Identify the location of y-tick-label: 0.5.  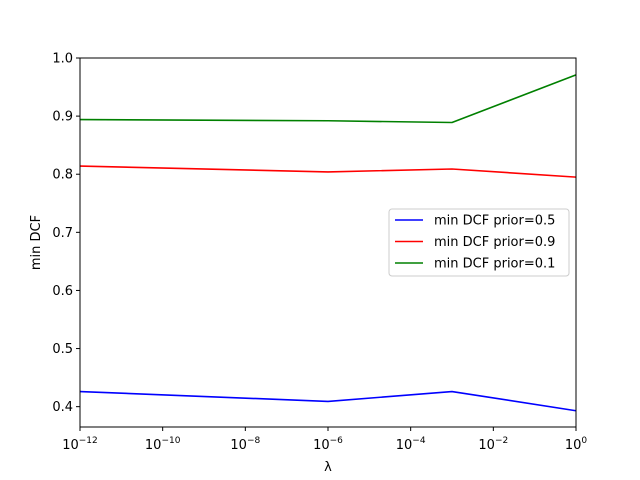
(62, 349).